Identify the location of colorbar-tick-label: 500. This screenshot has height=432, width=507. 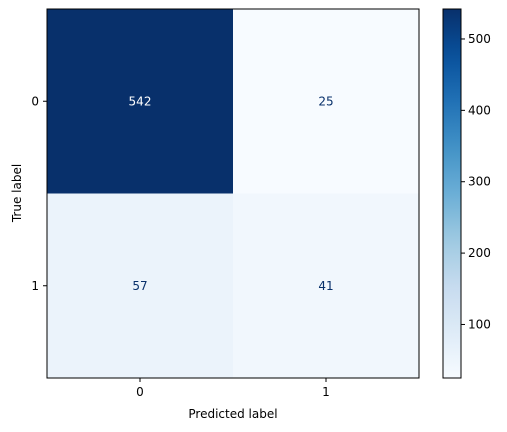
(479, 39).